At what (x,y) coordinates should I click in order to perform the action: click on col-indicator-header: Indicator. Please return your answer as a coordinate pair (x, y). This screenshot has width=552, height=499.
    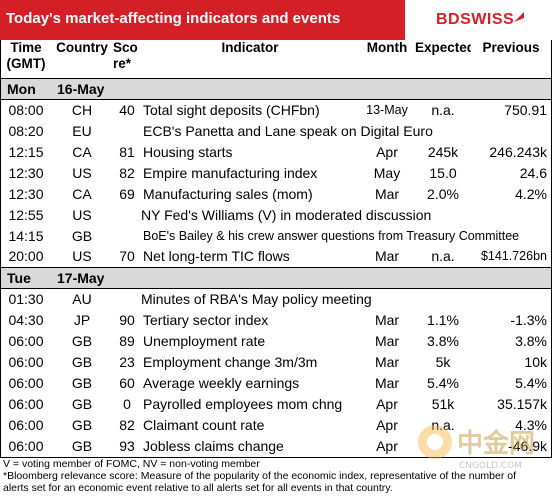
    Looking at the image, I should click on (250, 59).